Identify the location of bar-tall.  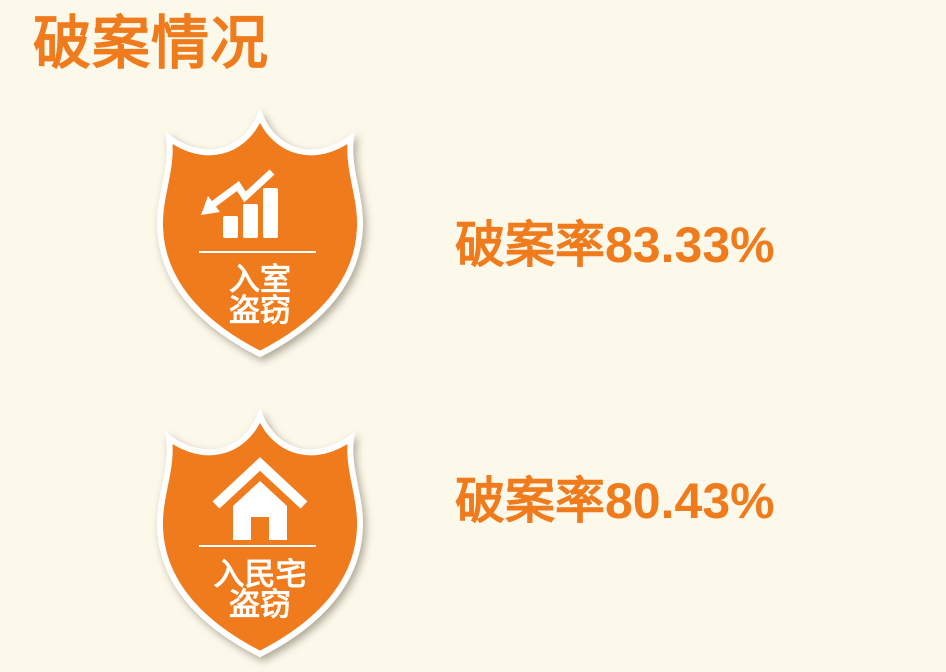
(270, 213).